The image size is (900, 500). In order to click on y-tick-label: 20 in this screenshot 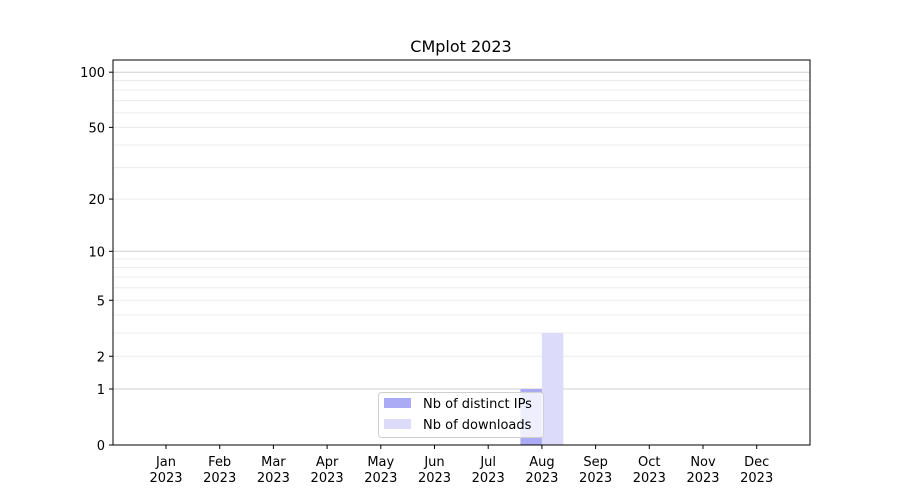, I will do `click(96, 200)`.